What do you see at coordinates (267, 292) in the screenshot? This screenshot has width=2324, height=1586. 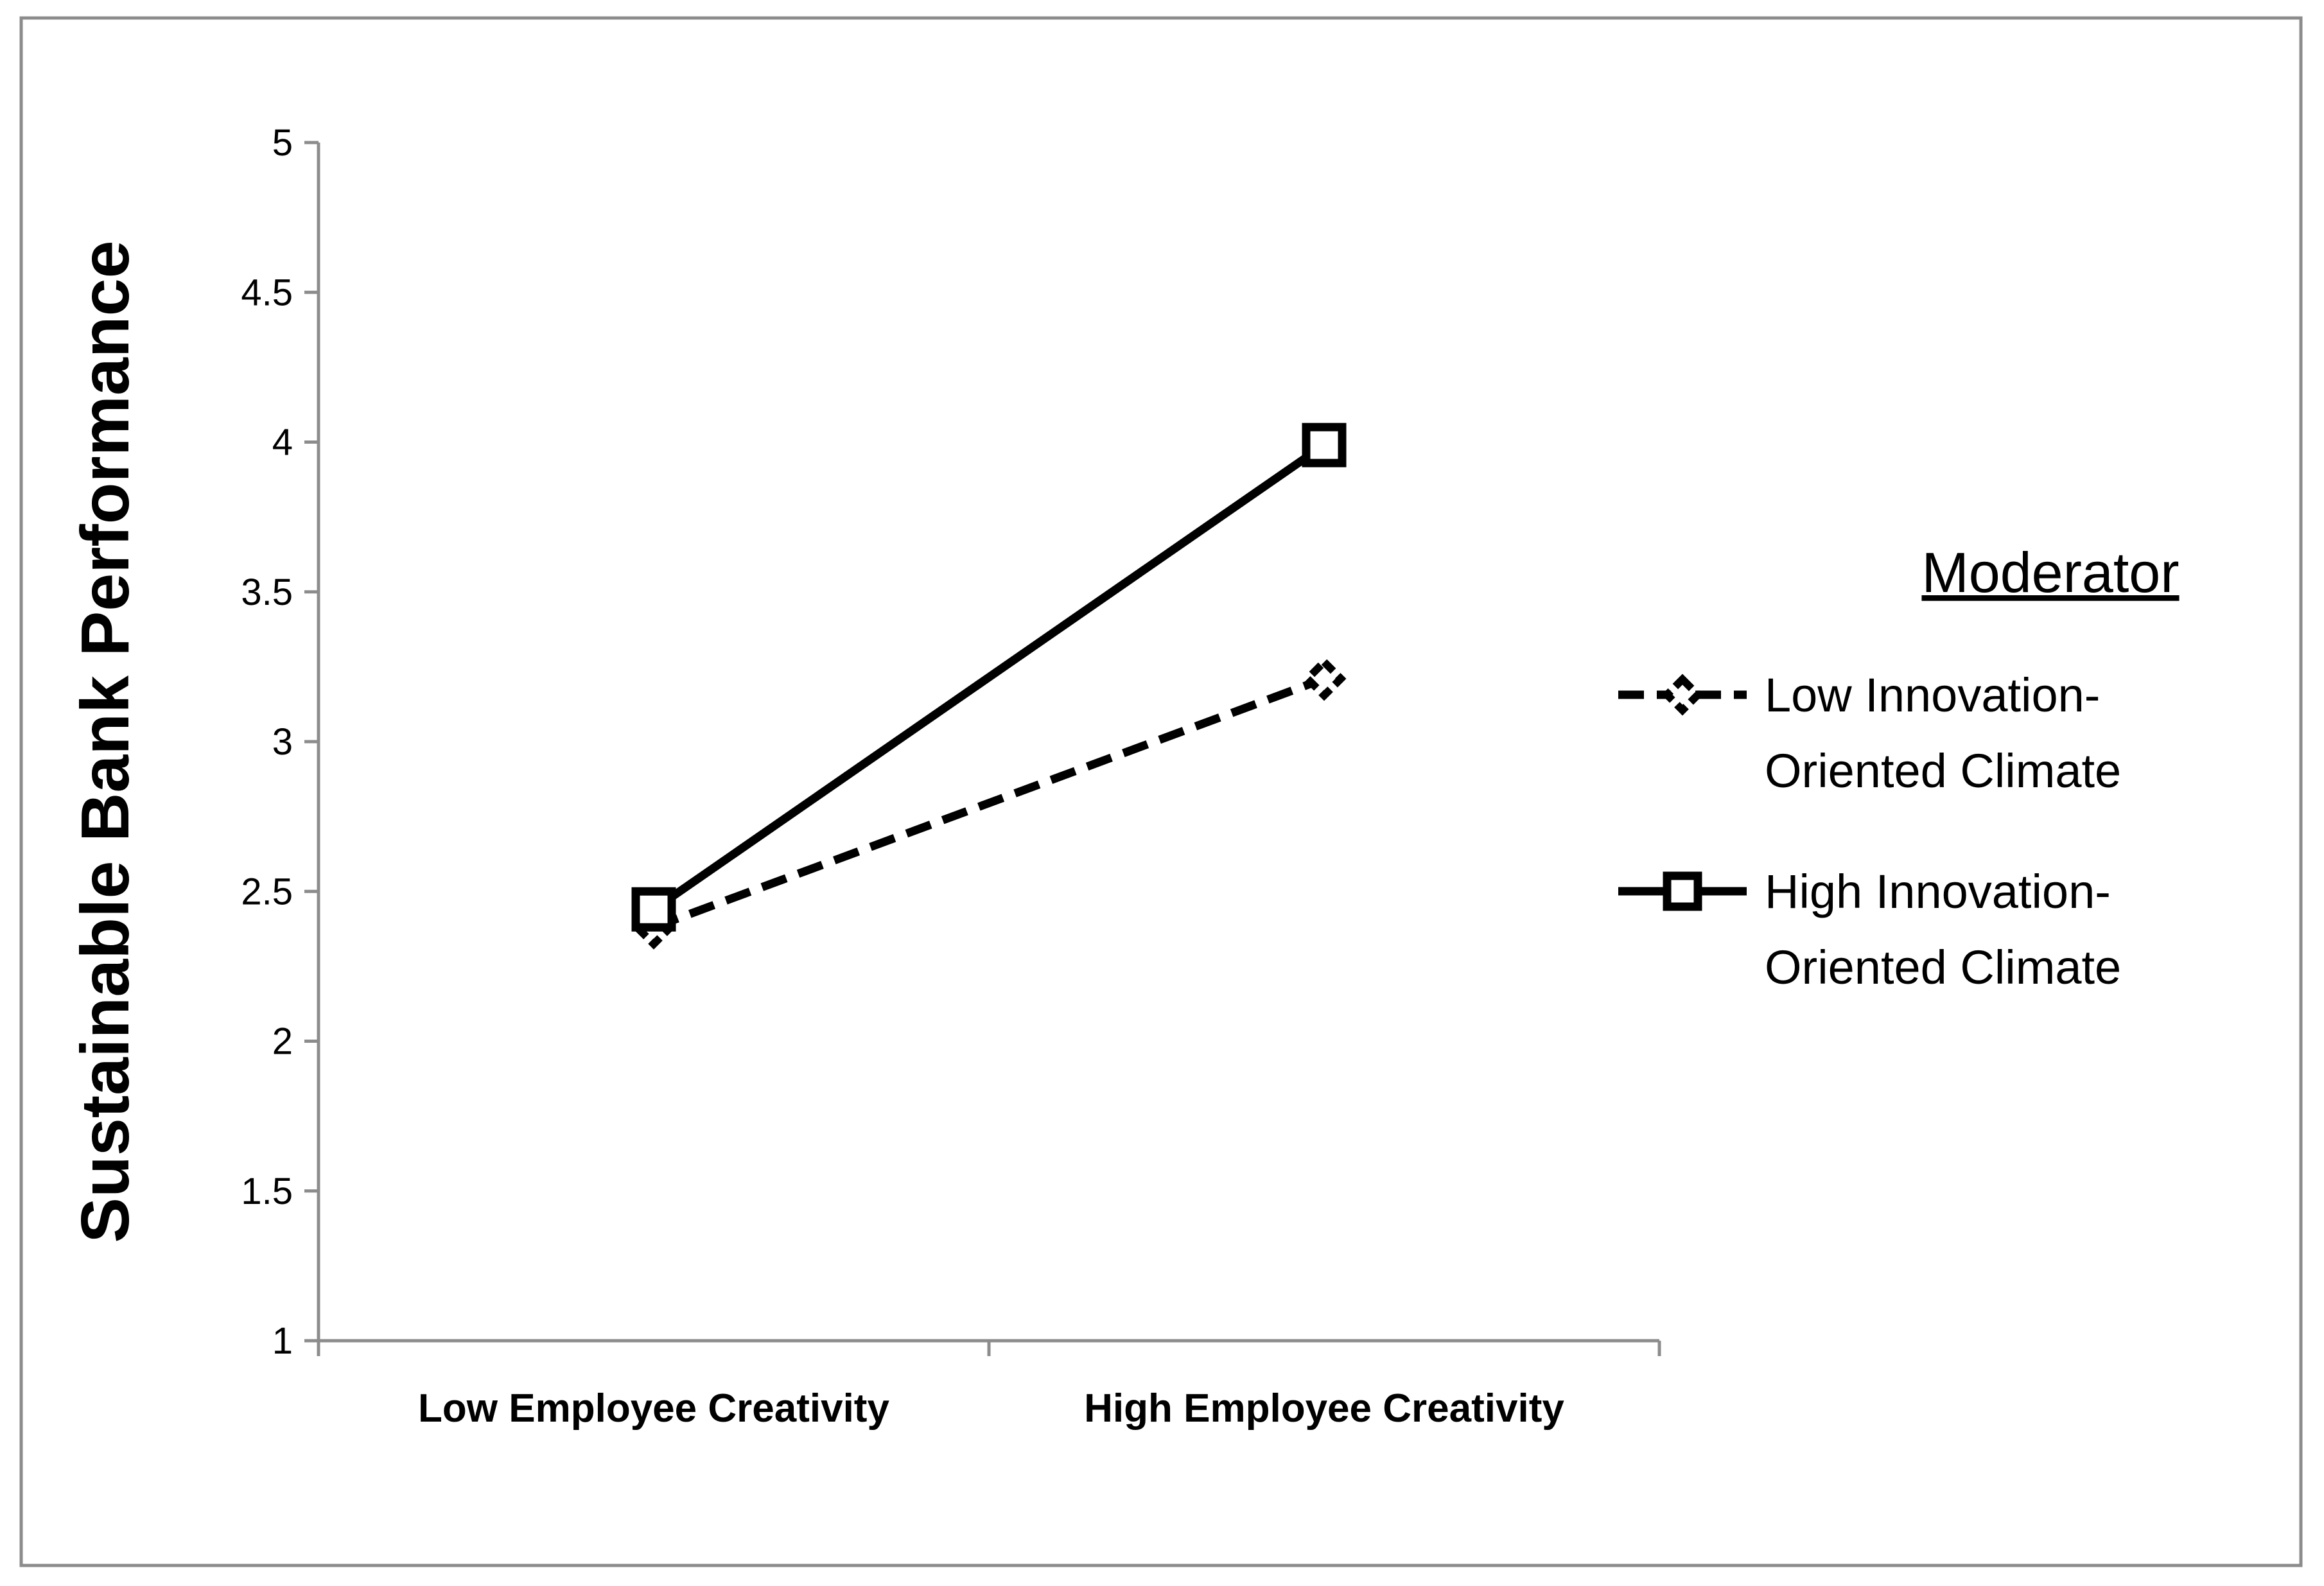 I see `y-tick-label: 4.5` at bounding box center [267, 292].